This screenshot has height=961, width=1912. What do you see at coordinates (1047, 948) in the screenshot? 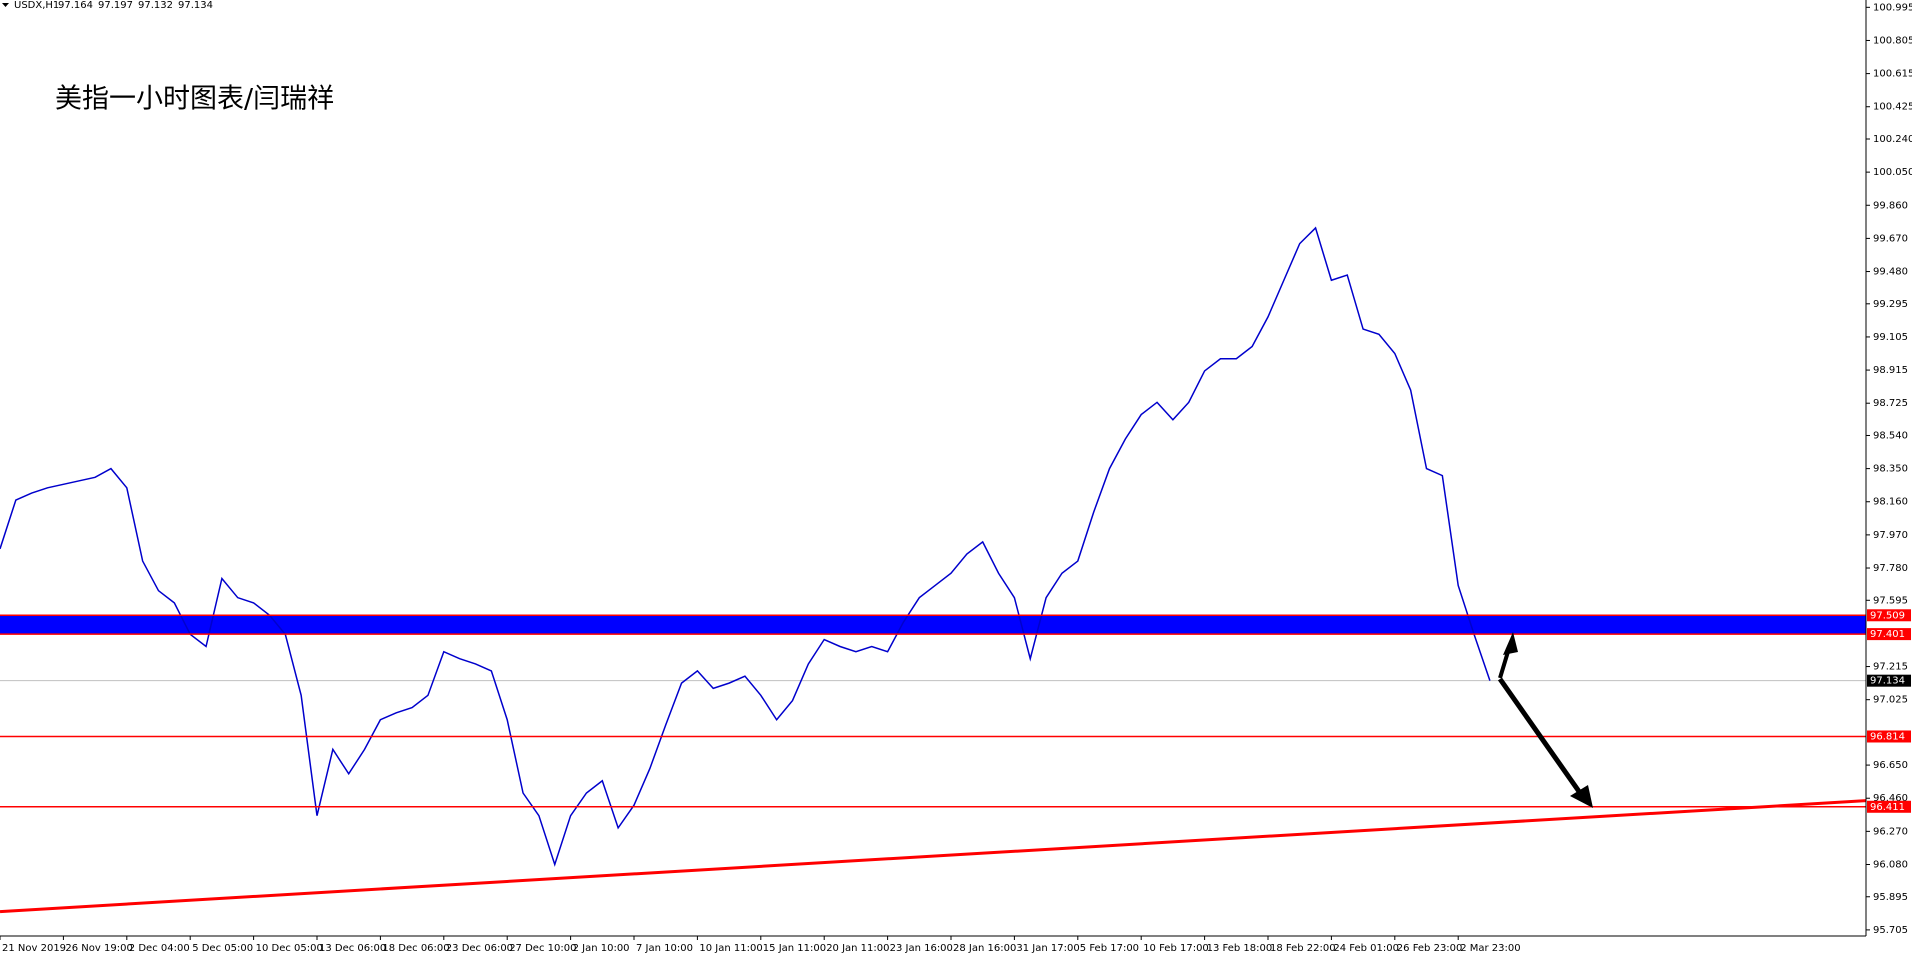
I see `x-tick-label: 31 Jan 17:00` at bounding box center [1047, 948].